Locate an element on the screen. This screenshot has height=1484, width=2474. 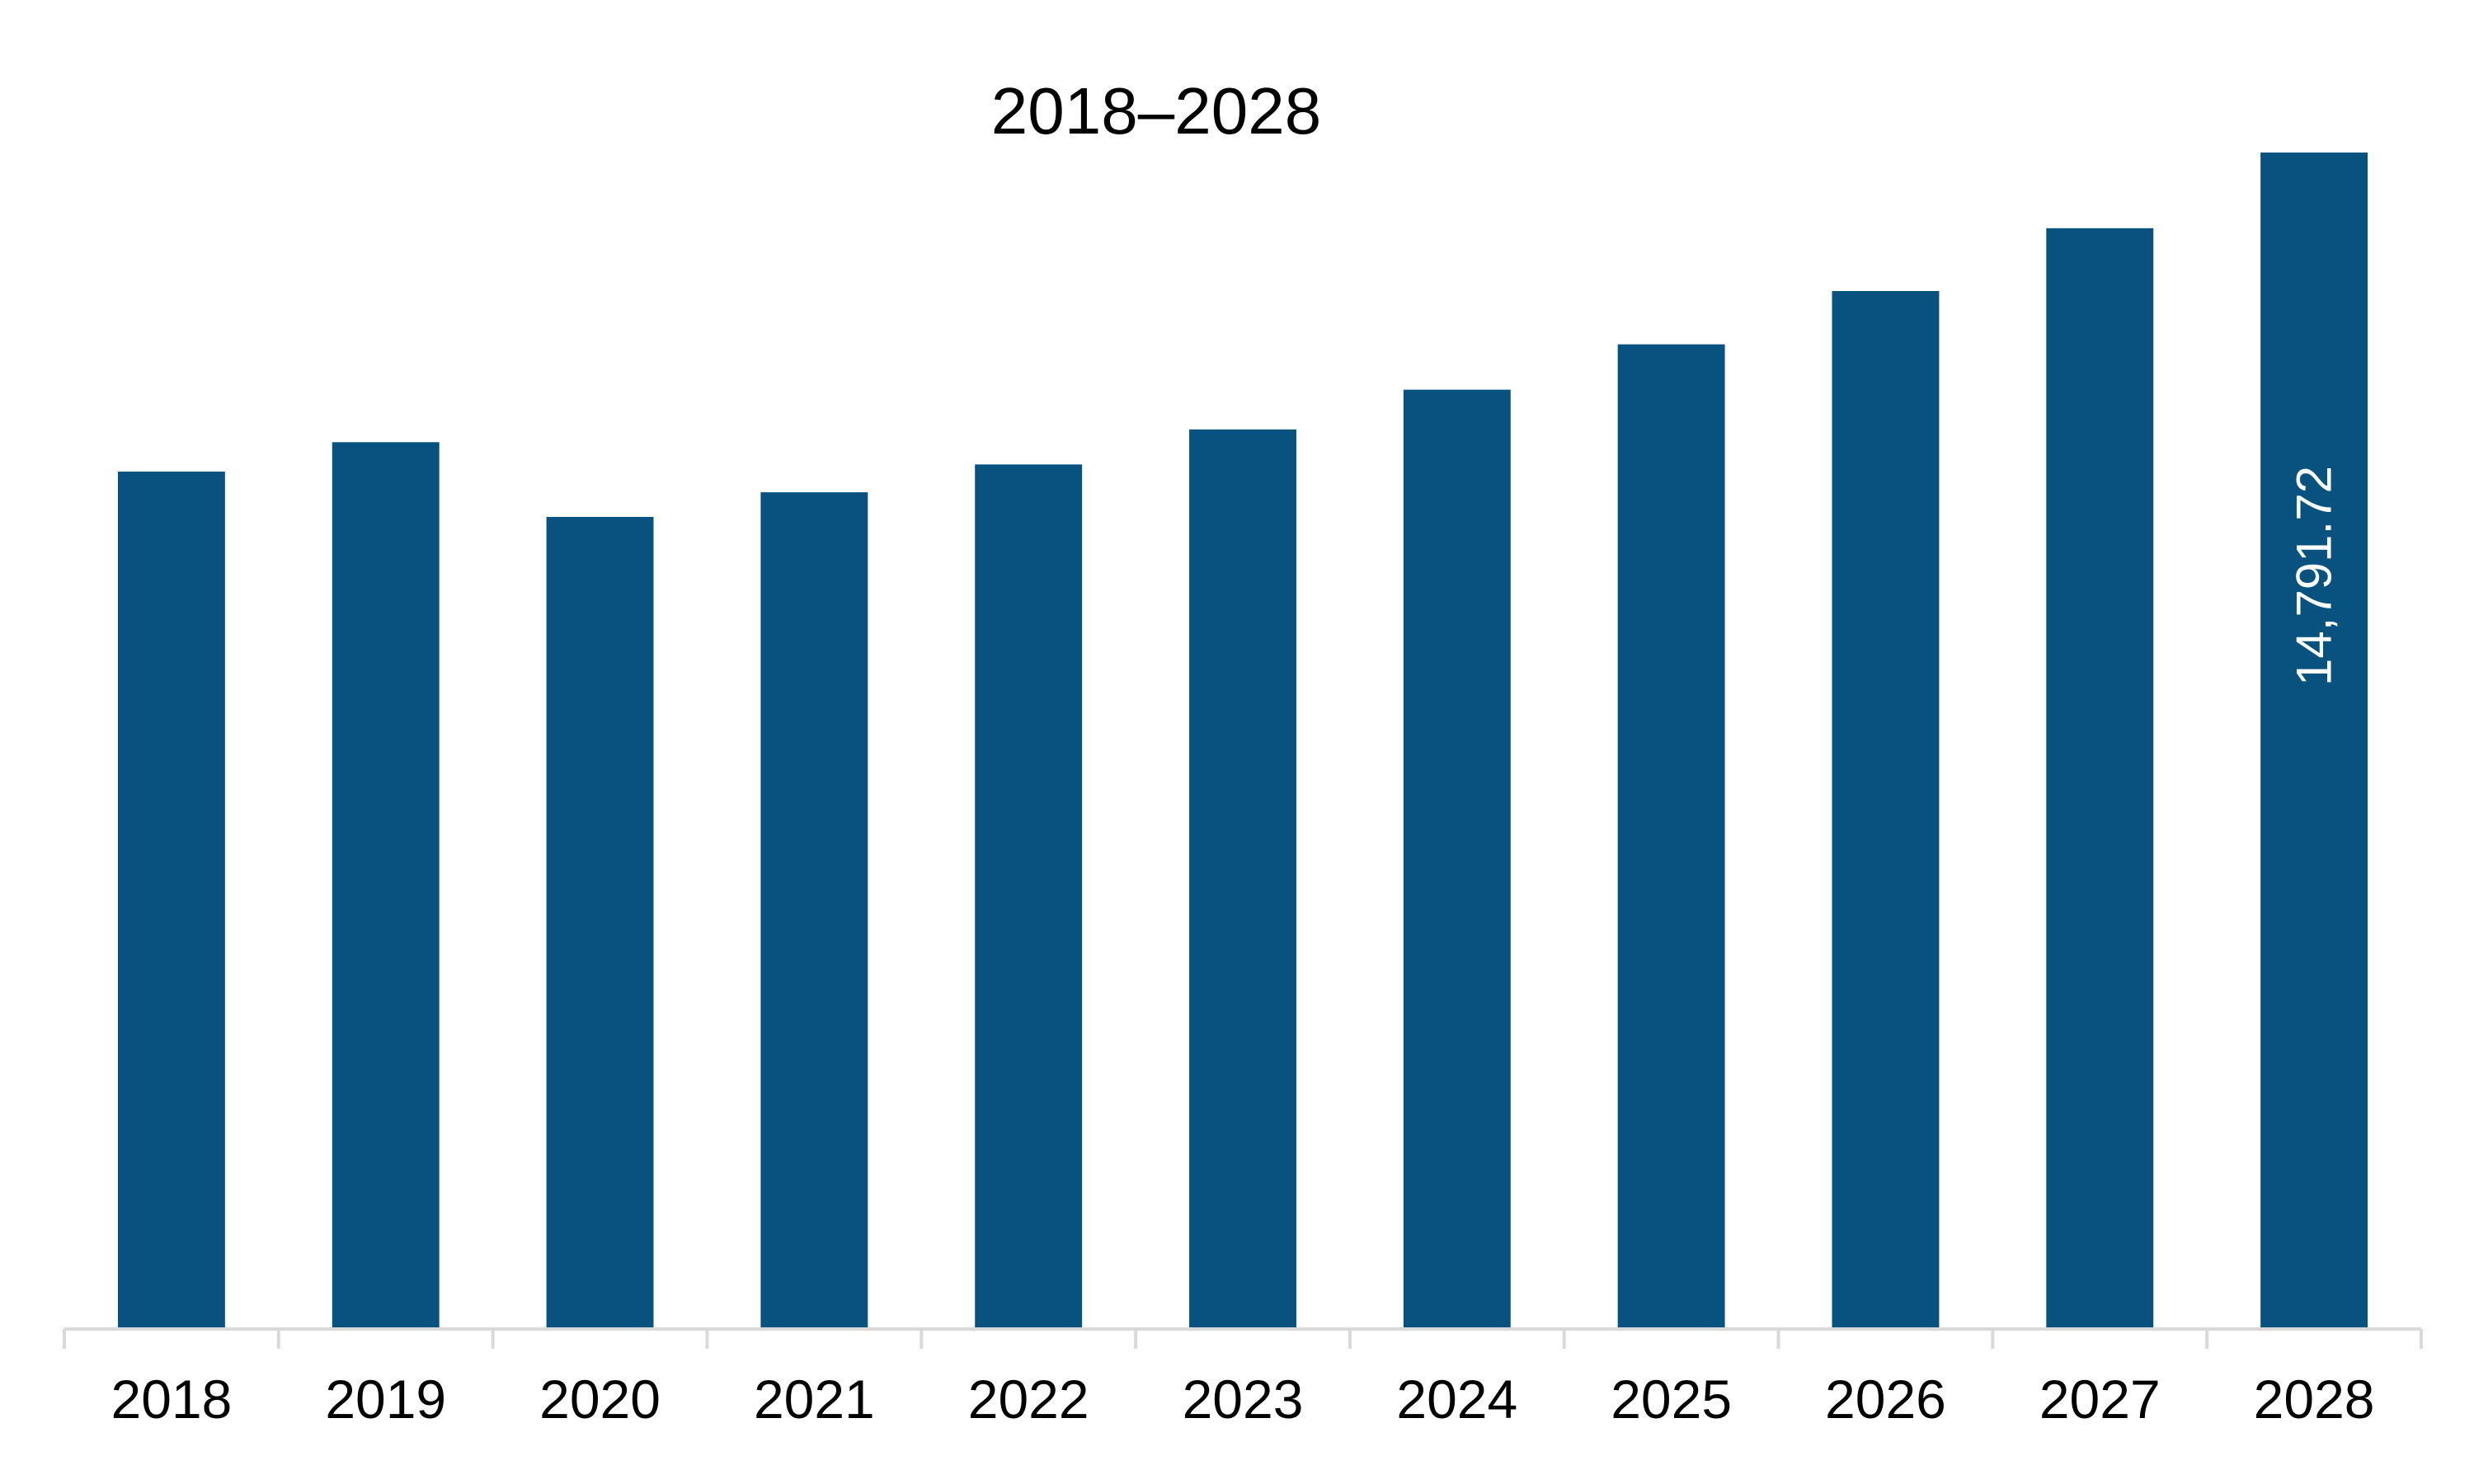
bar-2022 is located at coordinates (1029, 897).